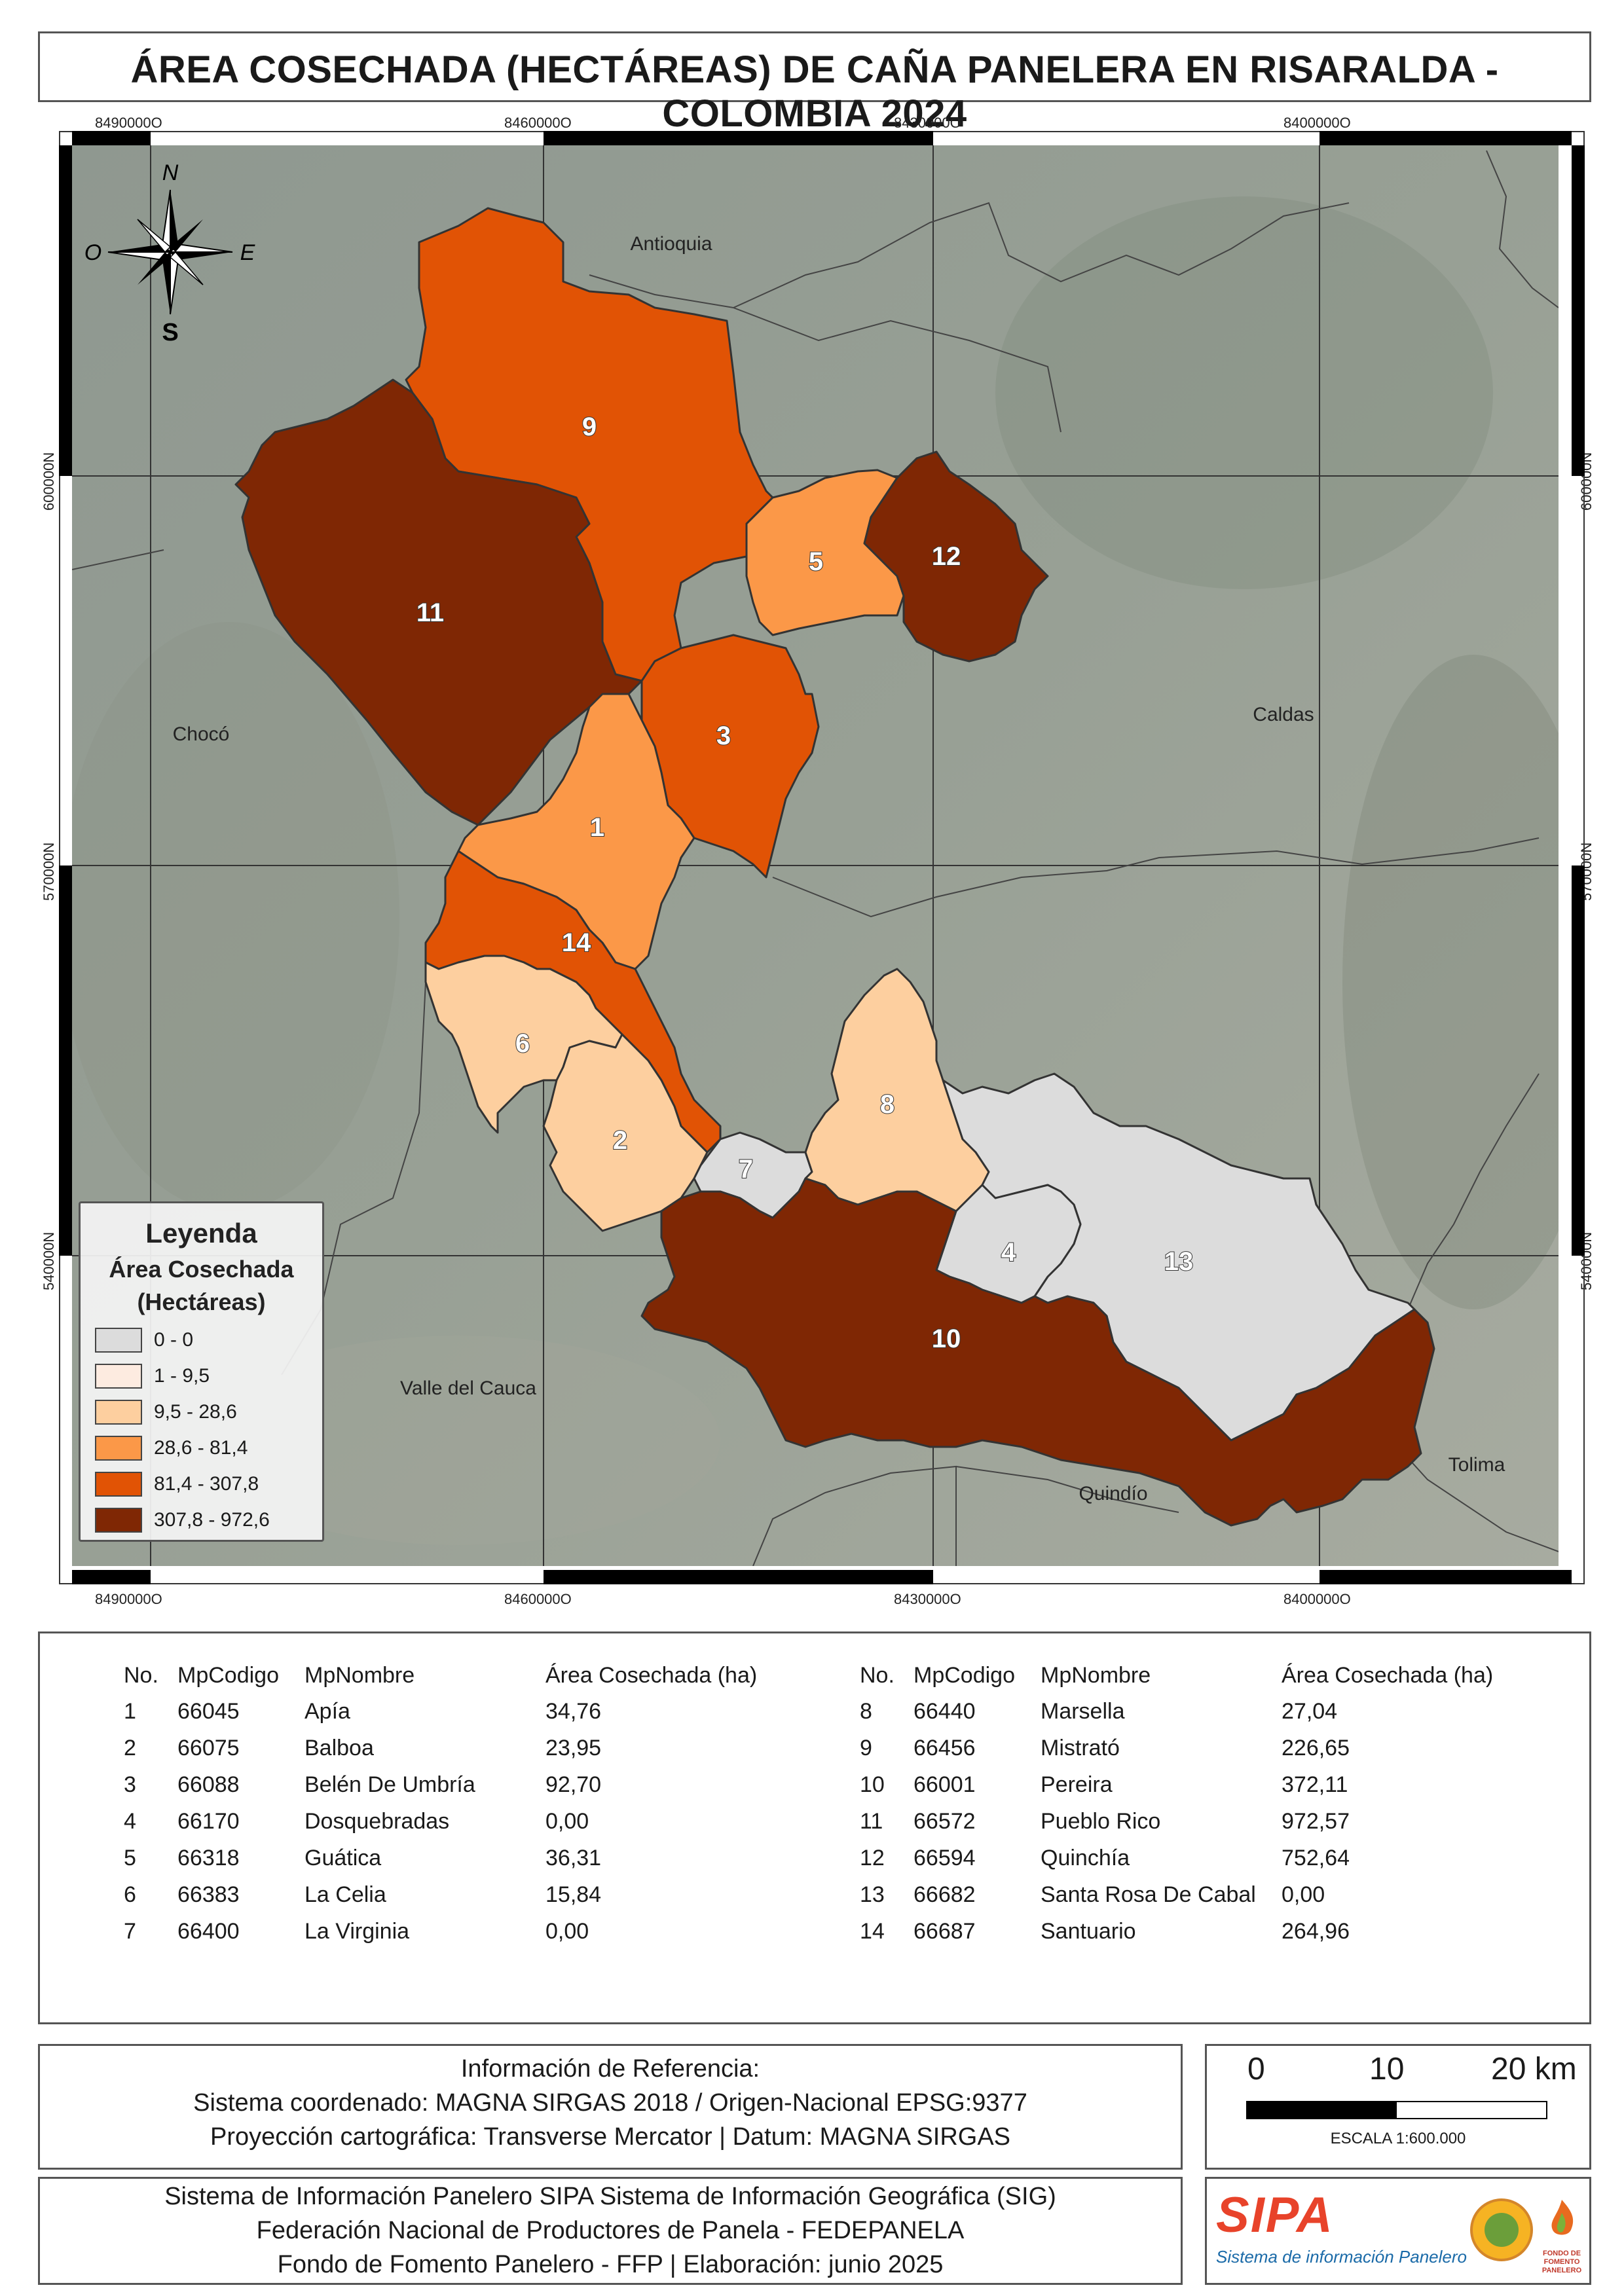 The image size is (1624, 2296). I want to click on coord-left-2: 570000N, so click(49, 871).